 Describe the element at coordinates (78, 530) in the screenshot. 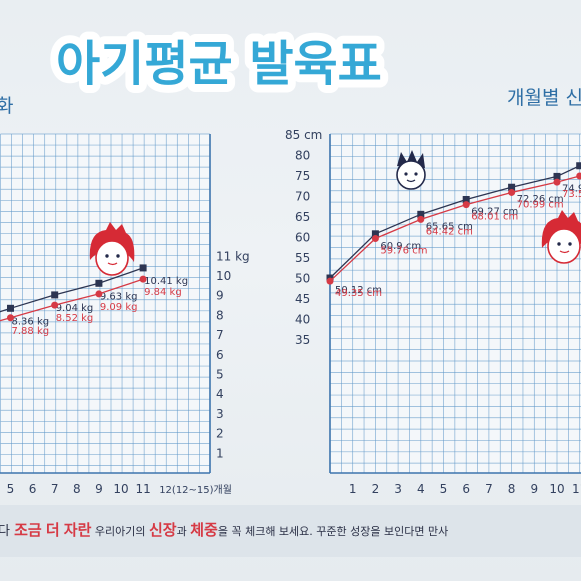

I see `footer-word-3: 자란` at that location.